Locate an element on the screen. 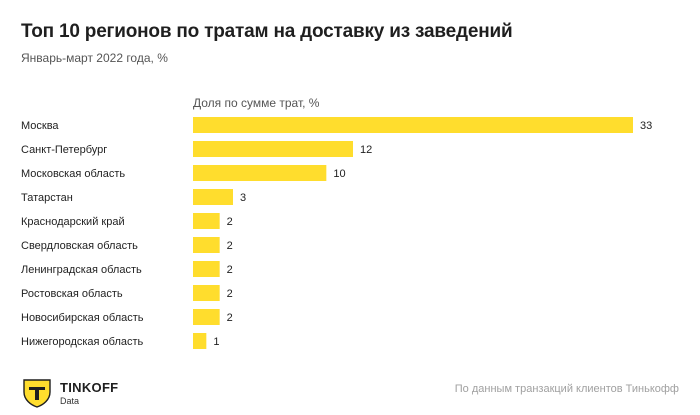  category-label: Краснодарский край is located at coordinates (73, 222).